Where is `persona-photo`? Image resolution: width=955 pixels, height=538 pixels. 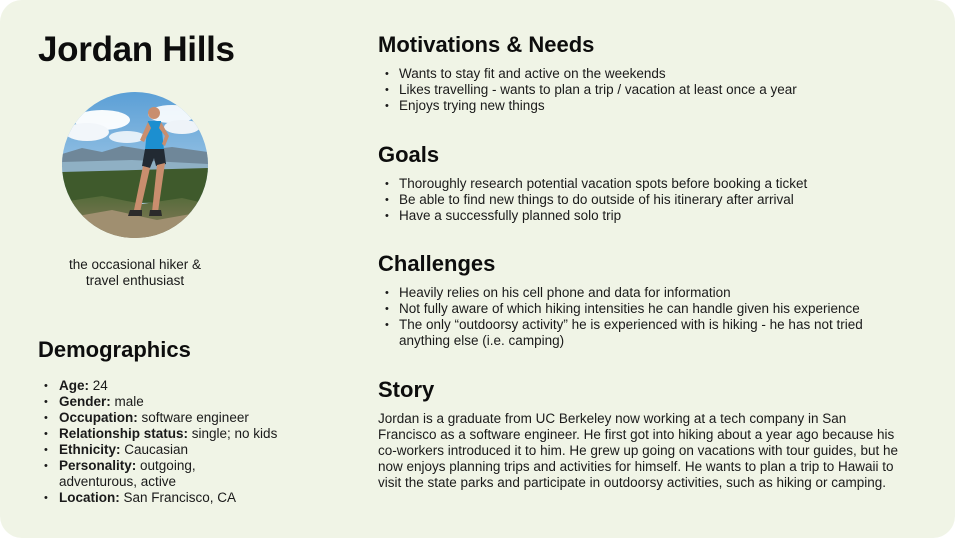
persona-photo is located at coordinates (135, 165).